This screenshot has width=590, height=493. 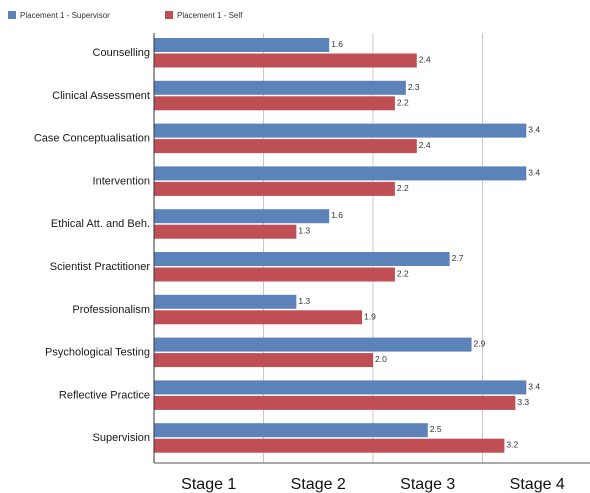 What do you see at coordinates (285, 146) in the screenshot?
I see `bar-case-conceptualisation-self` at bounding box center [285, 146].